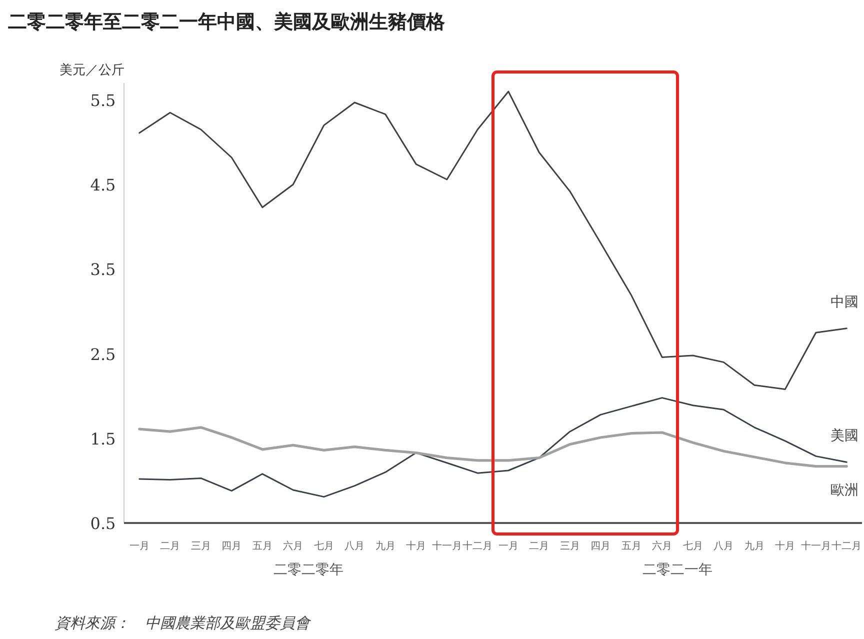  I want to click on text: 二零二一年, so click(677, 570).